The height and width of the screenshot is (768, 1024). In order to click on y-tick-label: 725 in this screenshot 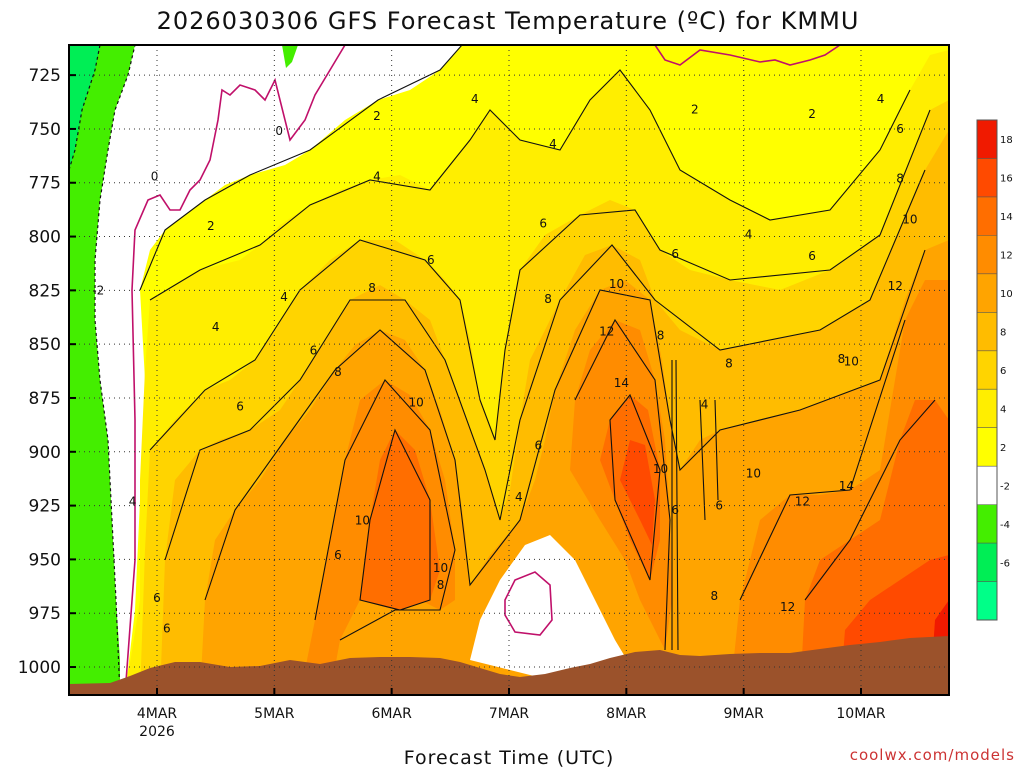, I will do `click(45, 76)`.